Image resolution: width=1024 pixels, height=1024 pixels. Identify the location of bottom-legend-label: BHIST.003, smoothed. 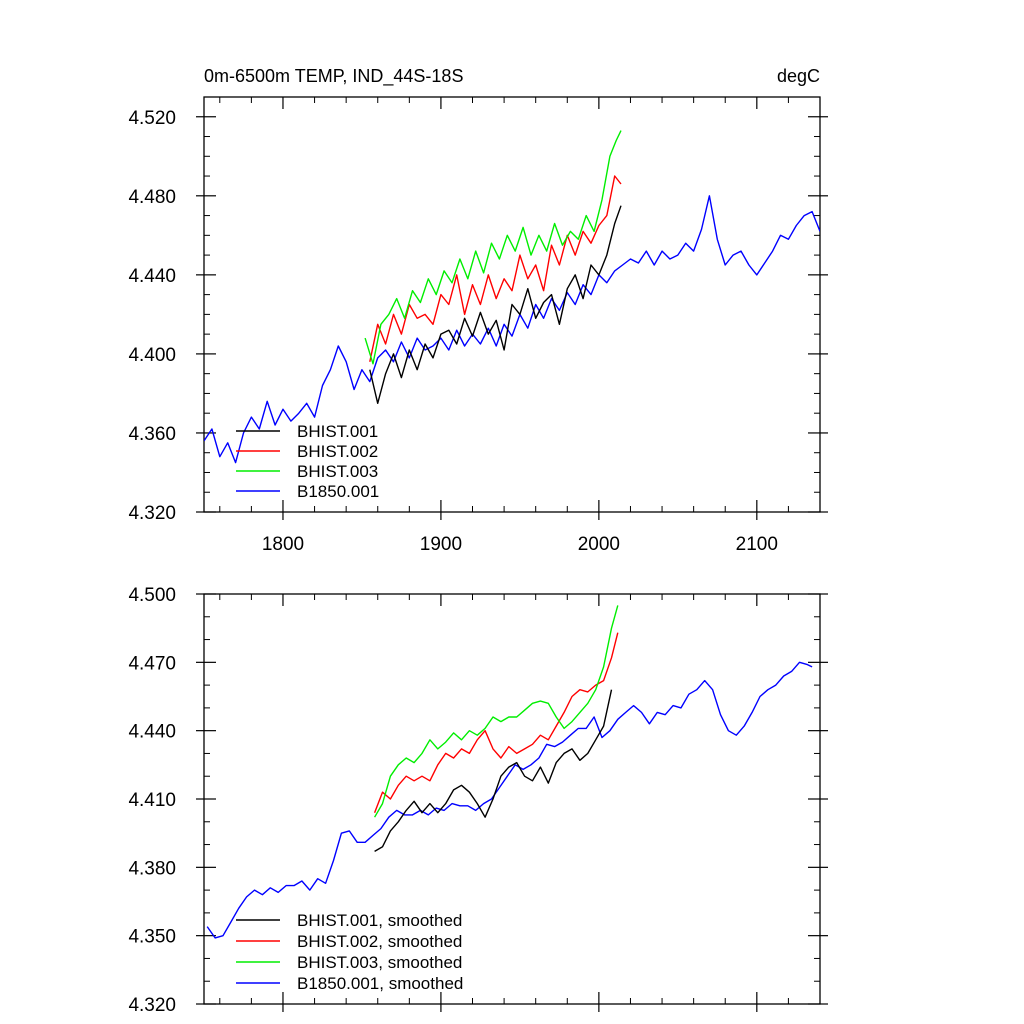
(379, 962).